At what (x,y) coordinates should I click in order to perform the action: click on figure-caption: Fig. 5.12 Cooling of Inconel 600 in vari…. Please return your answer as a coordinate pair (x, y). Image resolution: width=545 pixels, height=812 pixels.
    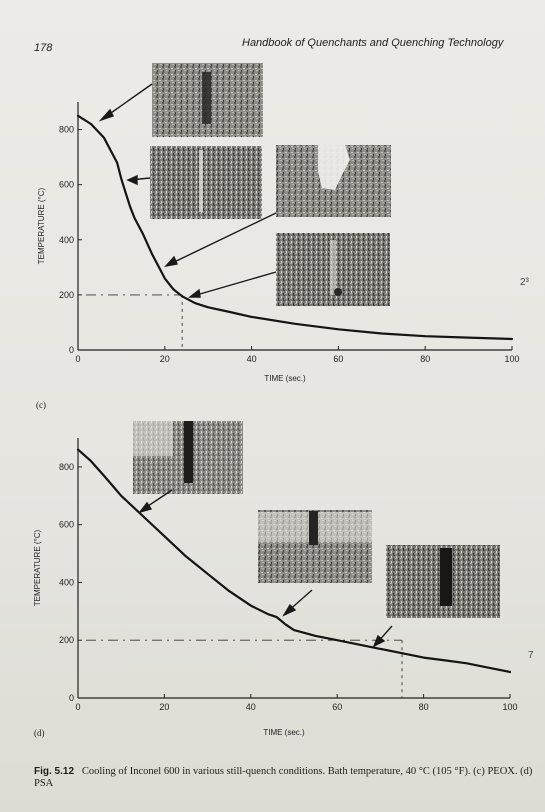
    Looking at the image, I should click on (286, 778).